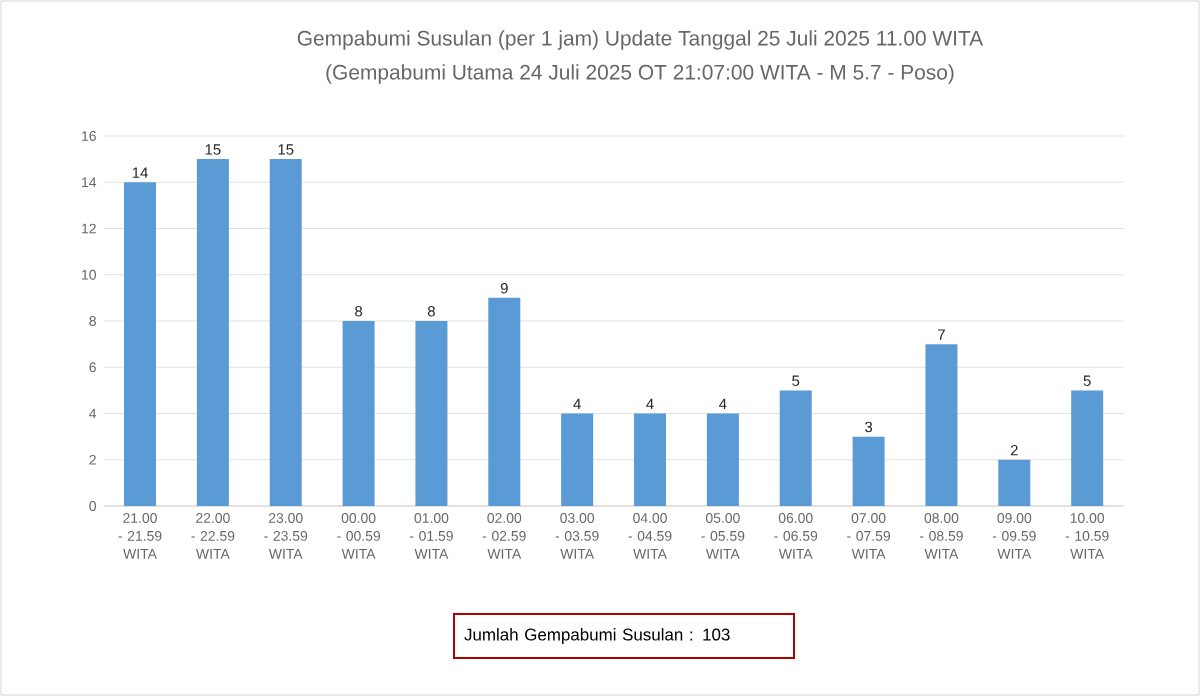 The width and height of the screenshot is (1200, 696). I want to click on text: Jumlah Gempabumi Susulan : 103, so click(597, 636).